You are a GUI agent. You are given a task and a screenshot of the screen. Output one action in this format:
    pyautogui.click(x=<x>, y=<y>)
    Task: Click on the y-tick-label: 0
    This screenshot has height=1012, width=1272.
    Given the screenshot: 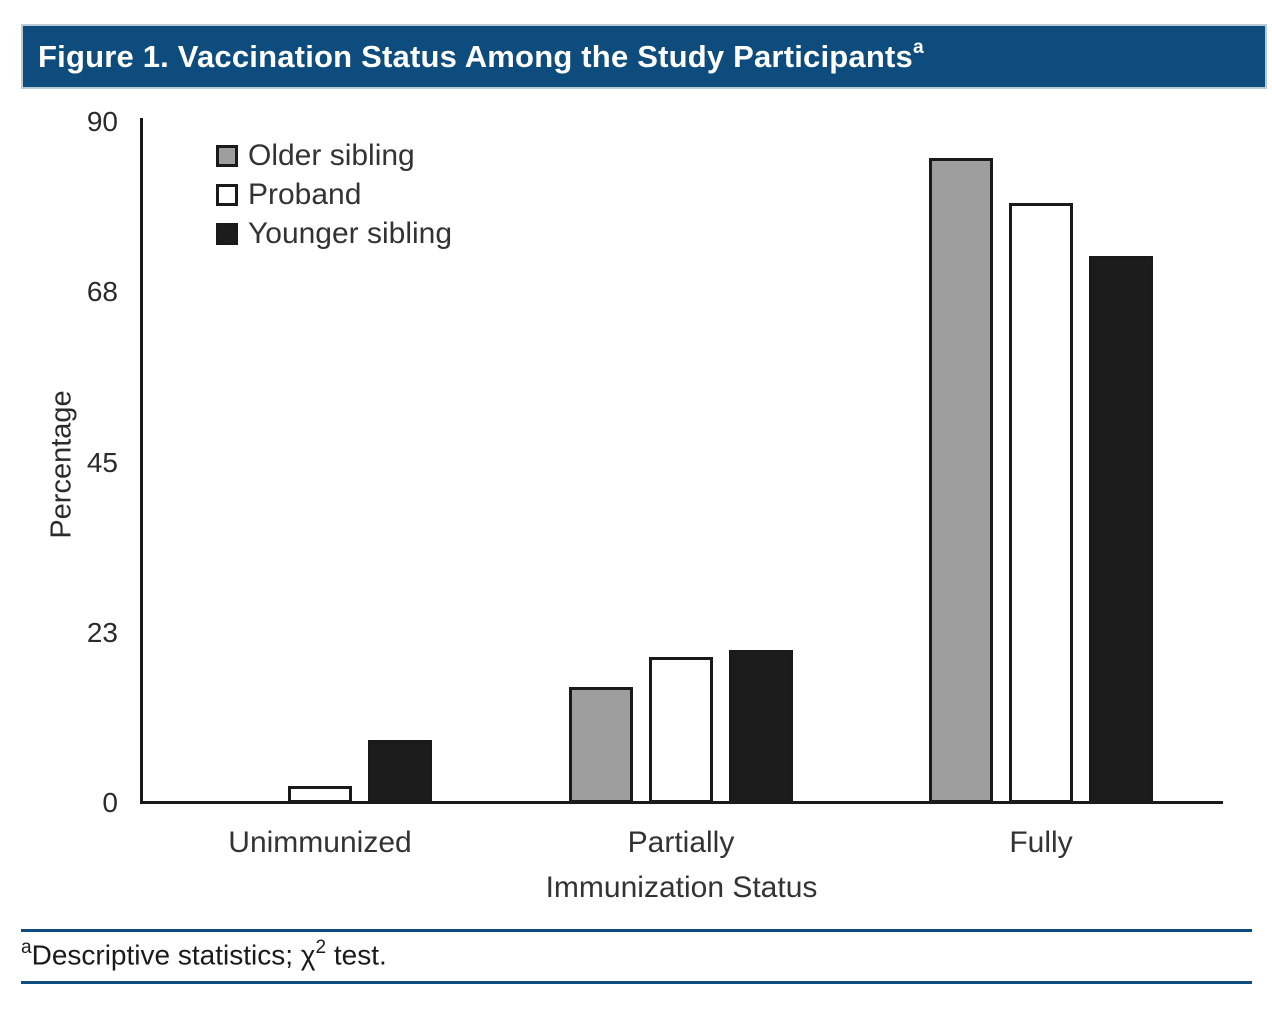 What is the action you would take?
    pyautogui.click(x=110, y=802)
    